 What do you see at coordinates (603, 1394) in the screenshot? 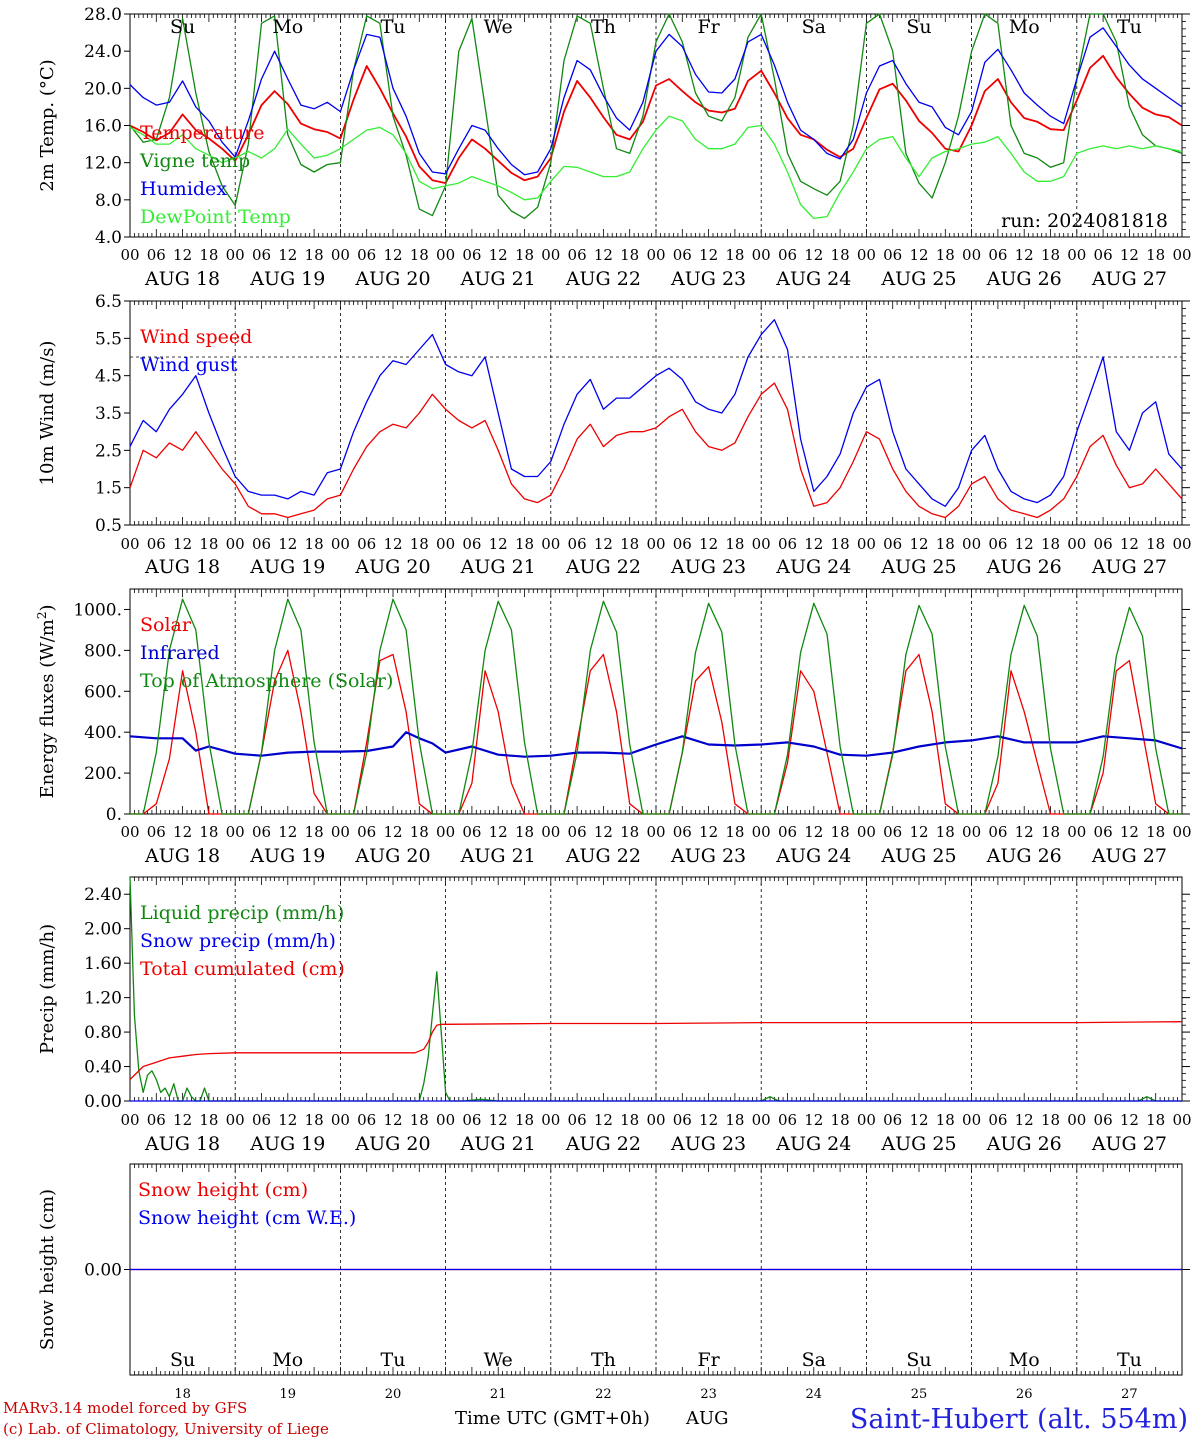
I see `bottom-day-number: 22` at bounding box center [603, 1394].